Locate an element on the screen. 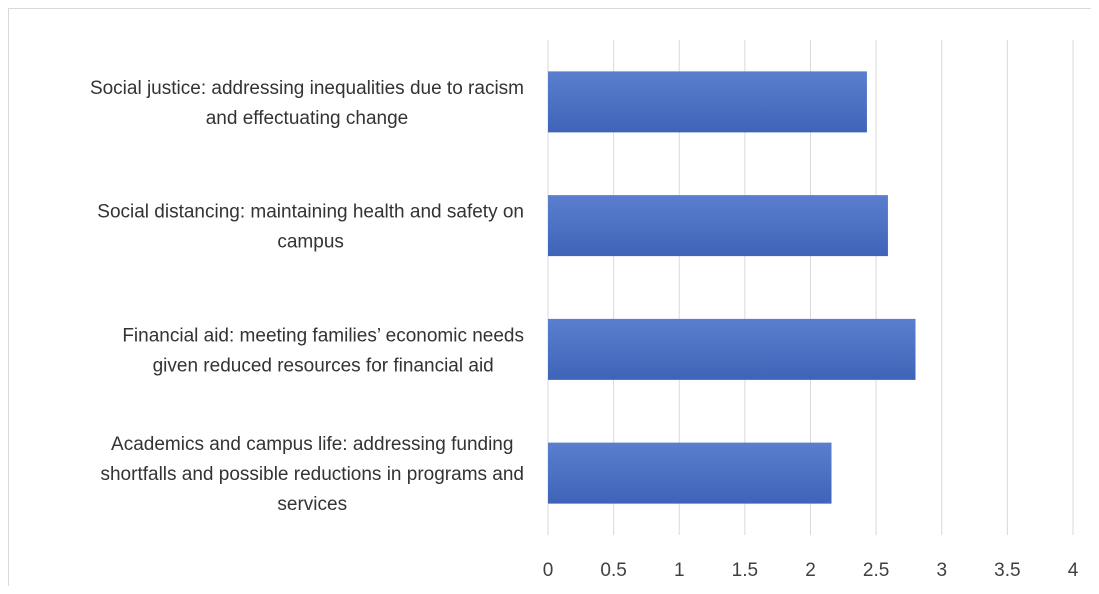  x-tick-label: 3 is located at coordinates (941, 570).